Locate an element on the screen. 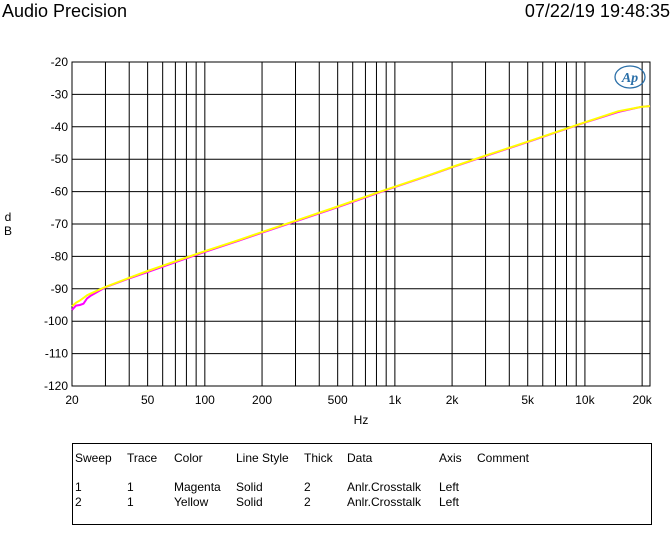  x-tick-label: 5k is located at coordinates (528, 400).